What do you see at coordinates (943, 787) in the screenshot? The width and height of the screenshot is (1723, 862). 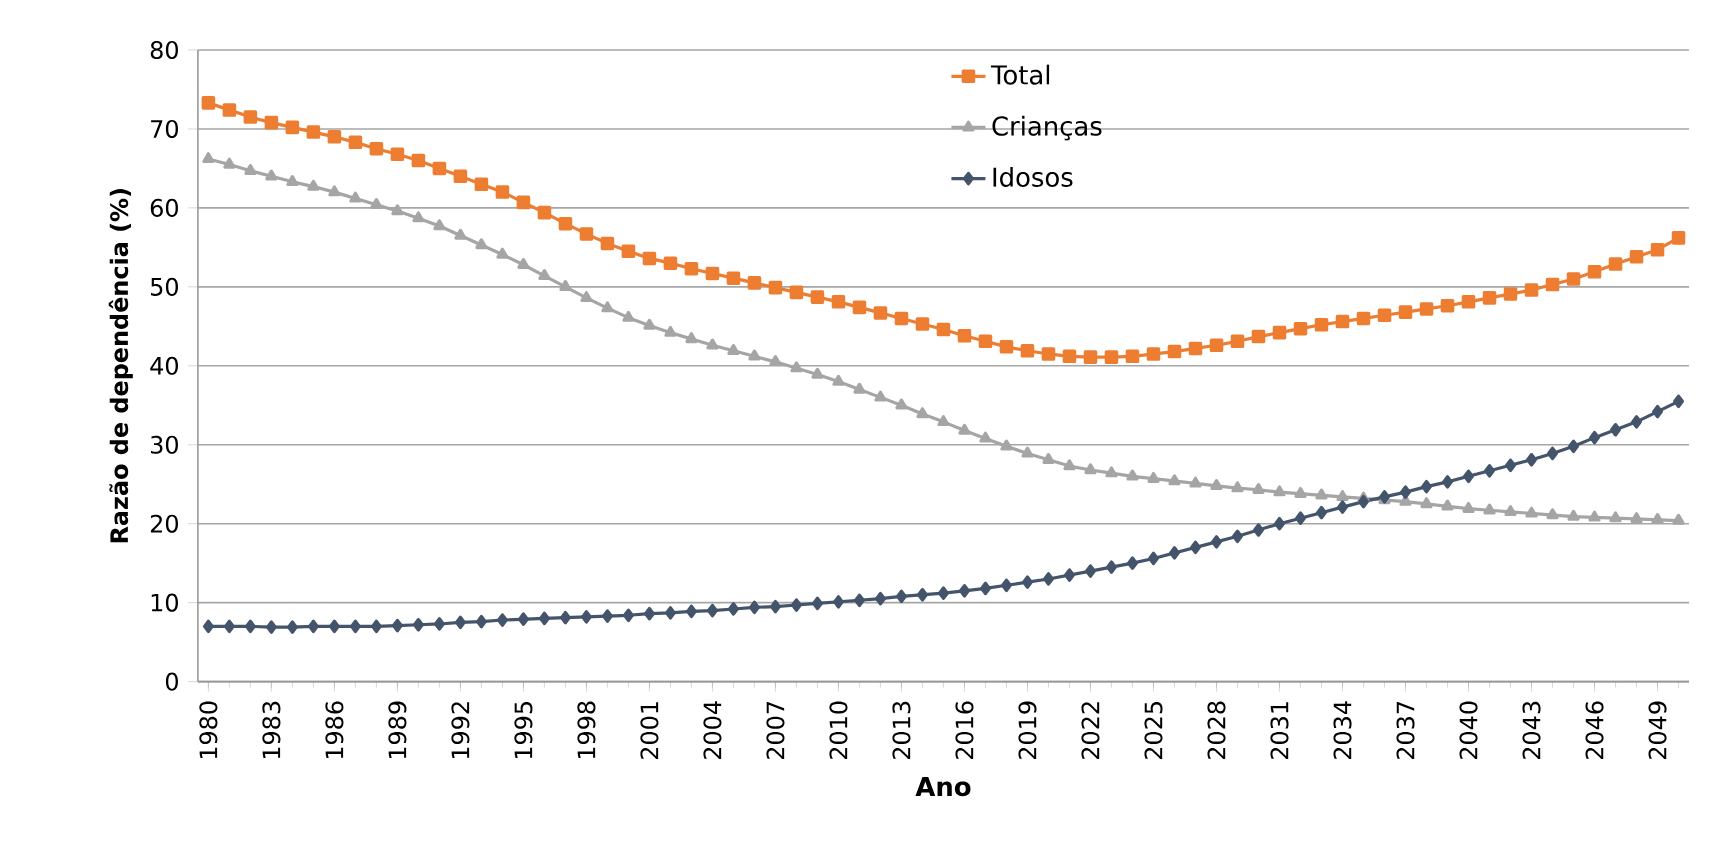 I see `x-axis-title: Ano` at bounding box center [943, 787].